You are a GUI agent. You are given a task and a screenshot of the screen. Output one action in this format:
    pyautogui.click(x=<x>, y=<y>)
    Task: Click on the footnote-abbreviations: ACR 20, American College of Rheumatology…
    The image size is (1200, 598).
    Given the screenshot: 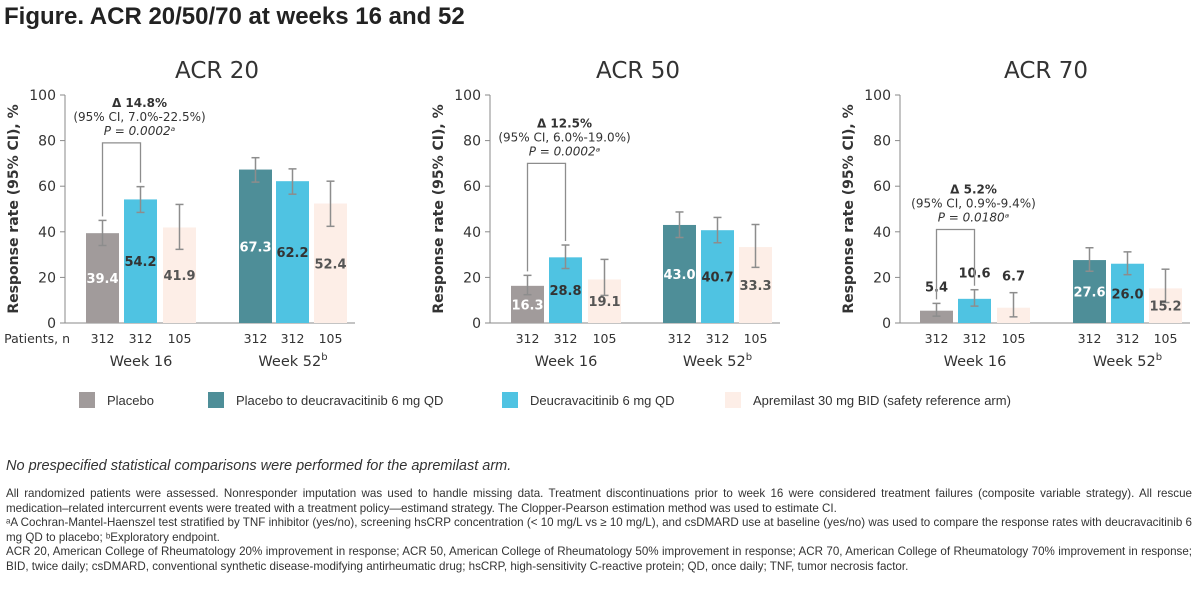 What is the action you would take?
    pyautogui.click(x=599, y=559)
    